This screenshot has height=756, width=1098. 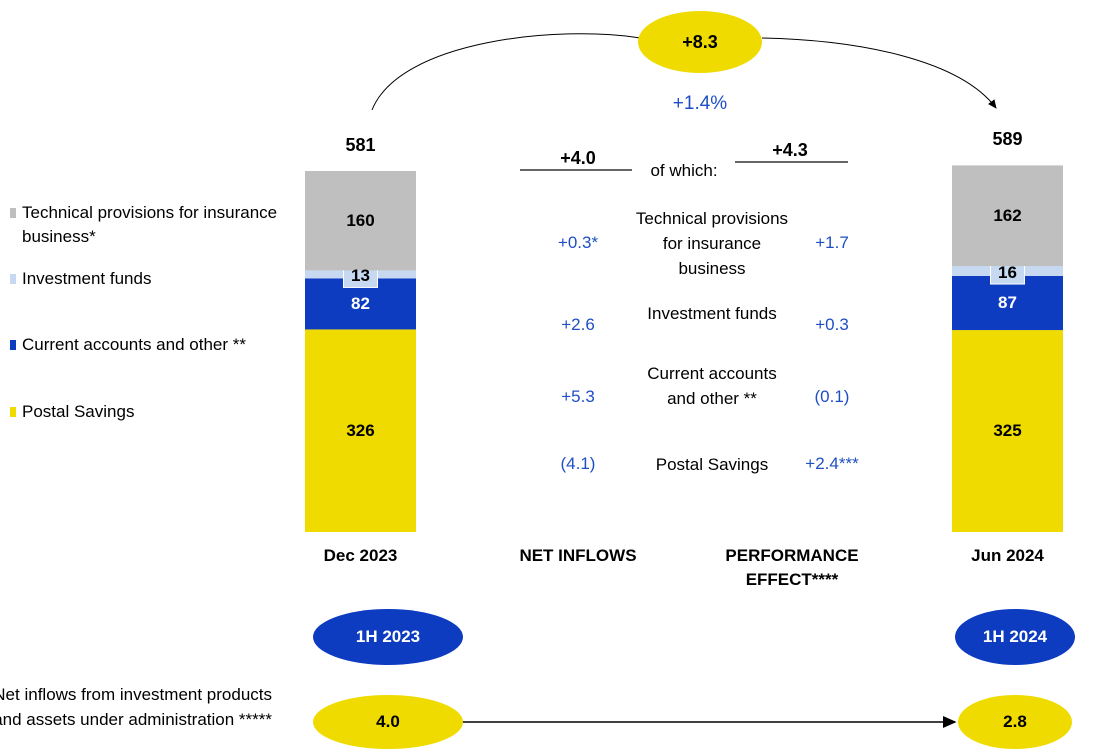 I want to click on inflow-value: 4.0, so click(x=388, y=721).